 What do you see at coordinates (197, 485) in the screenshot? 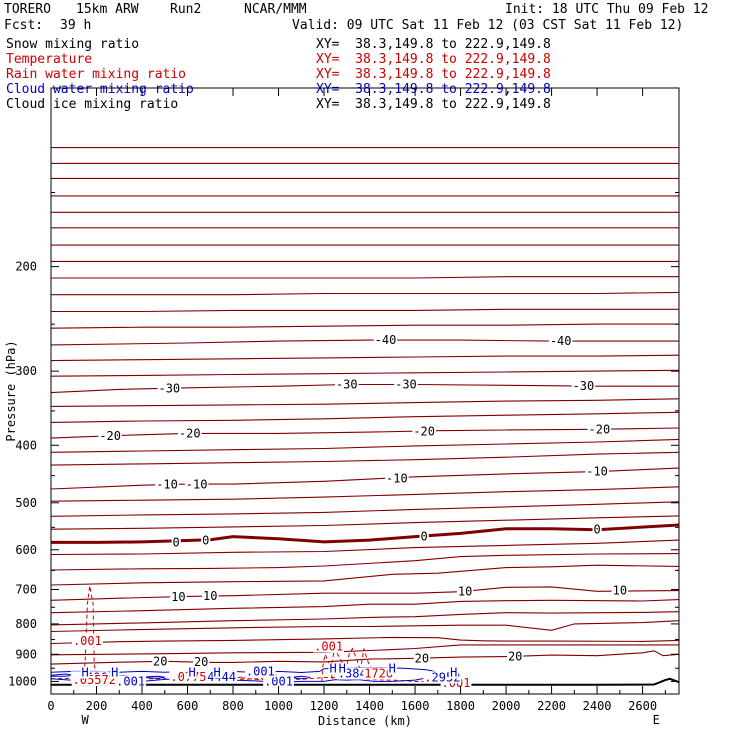
I see `contour-label-5: -10` at bounding box center [197, 485].